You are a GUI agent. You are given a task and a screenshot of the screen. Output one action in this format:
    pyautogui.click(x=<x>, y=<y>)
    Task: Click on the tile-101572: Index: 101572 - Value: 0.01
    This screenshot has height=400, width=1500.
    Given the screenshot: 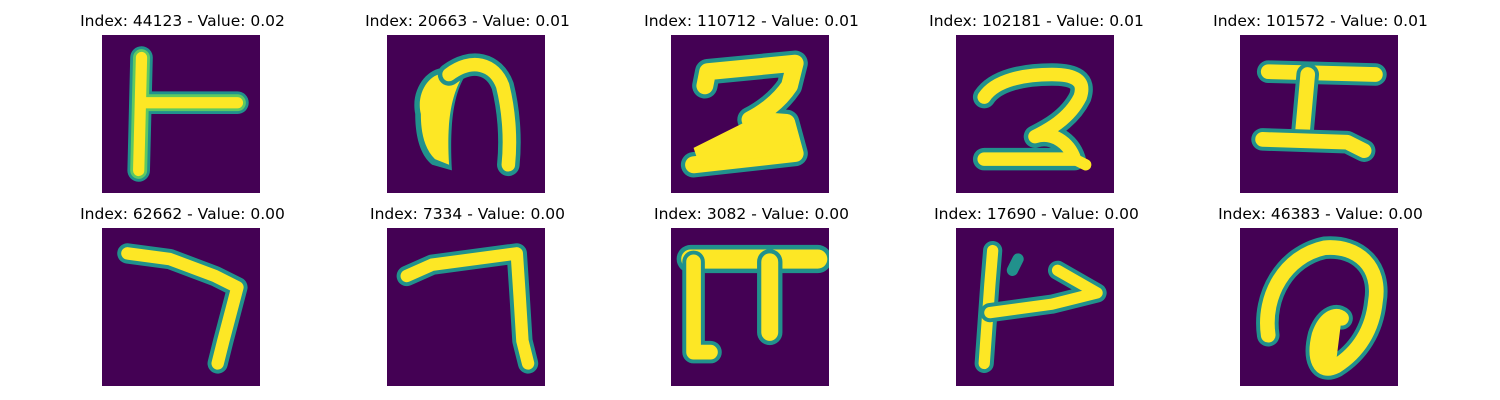 What is the action you would take?
    pyautogui.click(x=1320, y=102)
    